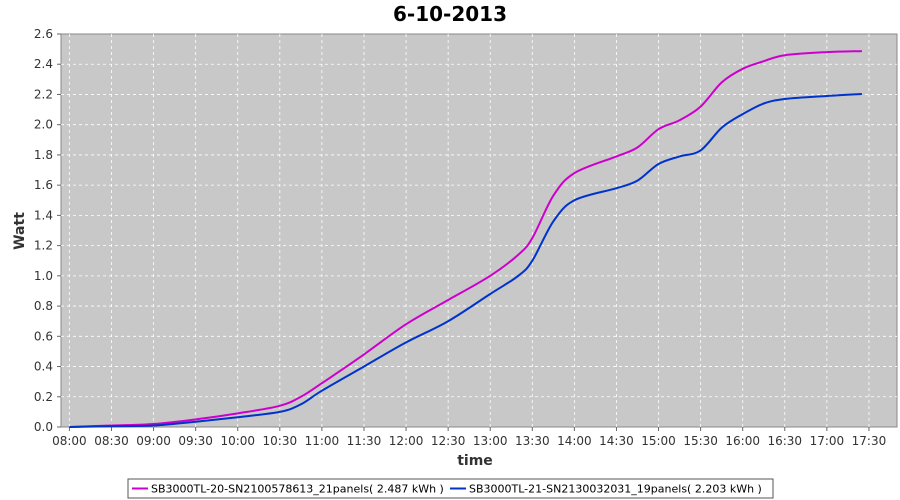 This screenshot has width=900, height=500. What do you see at coordinates (43, 427) in the screenshot?
I see `y-tick-label: 0.0` at bounding box center [43, 427].